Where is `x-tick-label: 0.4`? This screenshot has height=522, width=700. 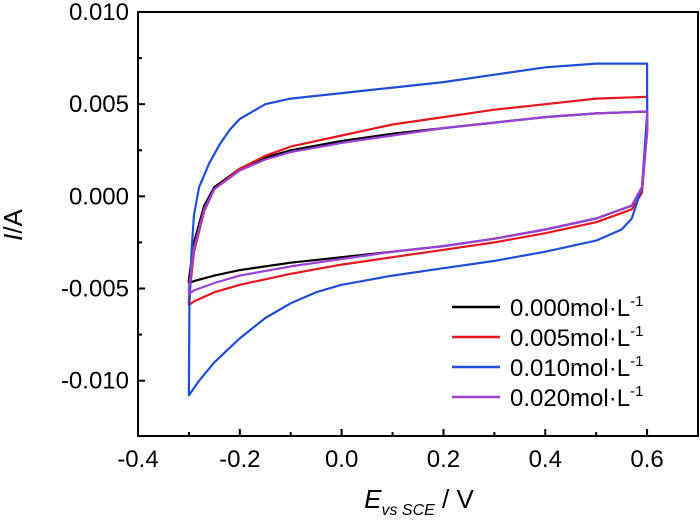 x-tick-label: 0.4 is located at coordinates (545, 459).